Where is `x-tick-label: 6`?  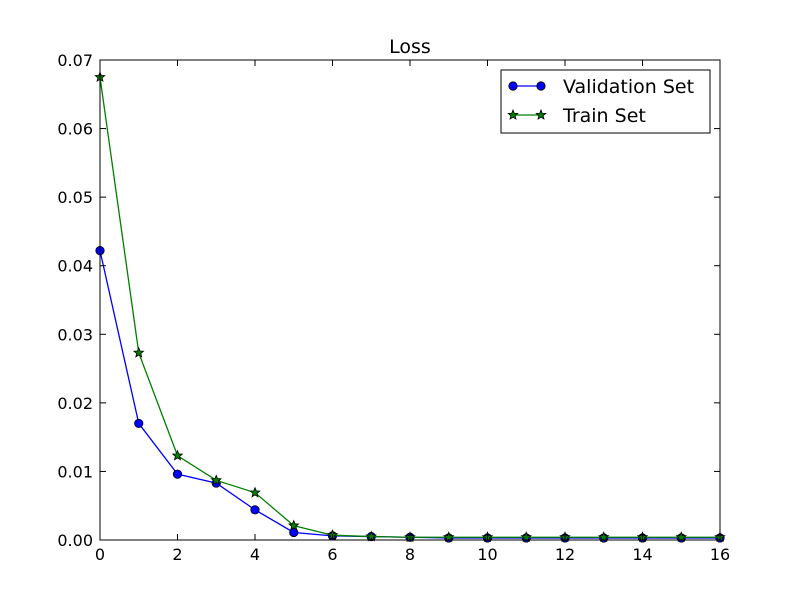 x-tick-label: 6 is located at coordinates (332, 554).